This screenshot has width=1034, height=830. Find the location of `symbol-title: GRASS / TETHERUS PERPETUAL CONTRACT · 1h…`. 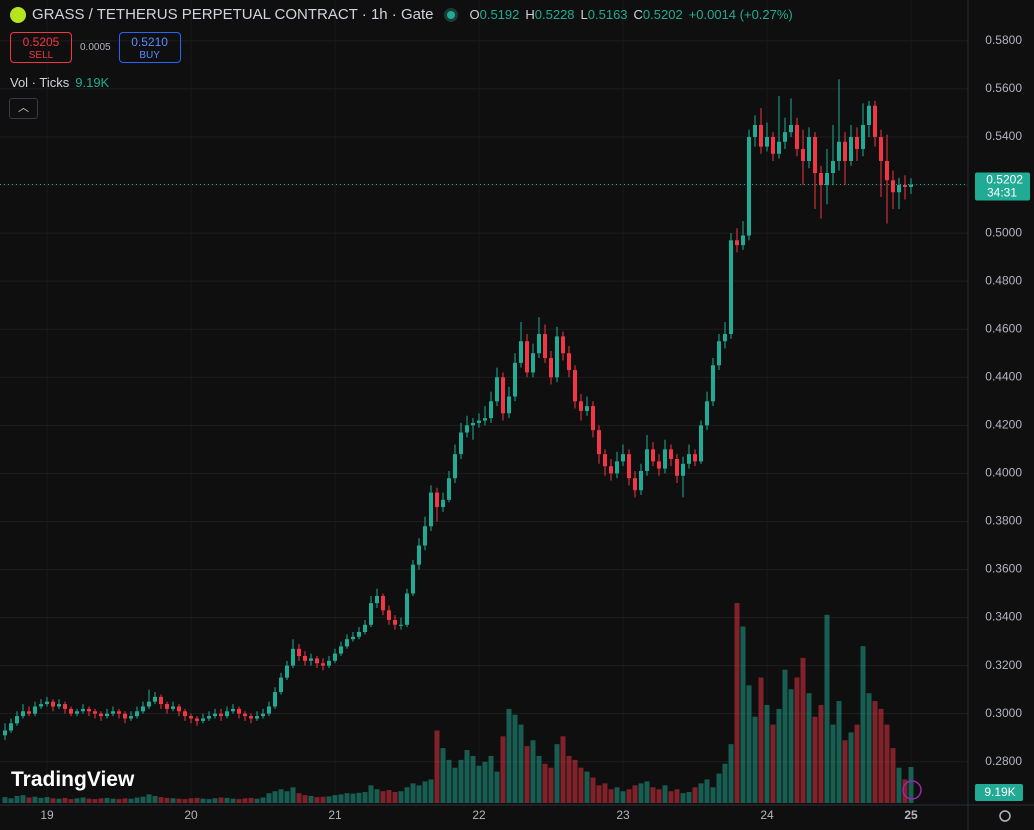

symbol-title: GRASS / TETHERUS PERPETUAL CONTRACT · 1h… is located at coordinates (233, 14).